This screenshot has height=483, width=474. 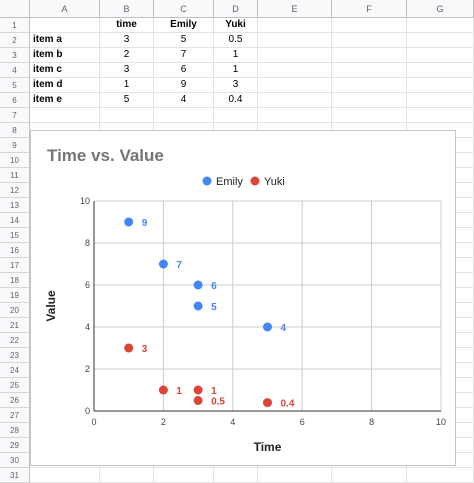 I want to click on table-cell, so click(x=65, y=25).